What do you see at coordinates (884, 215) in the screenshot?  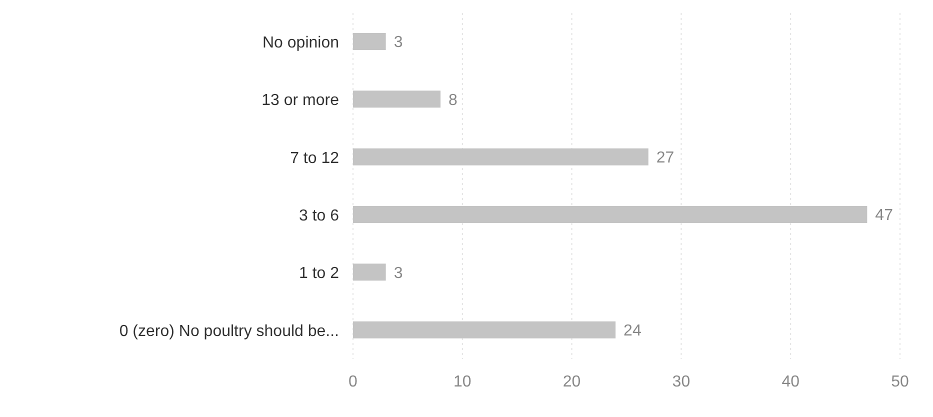 I see `data-label: 47` at bounding box center [884, 215].